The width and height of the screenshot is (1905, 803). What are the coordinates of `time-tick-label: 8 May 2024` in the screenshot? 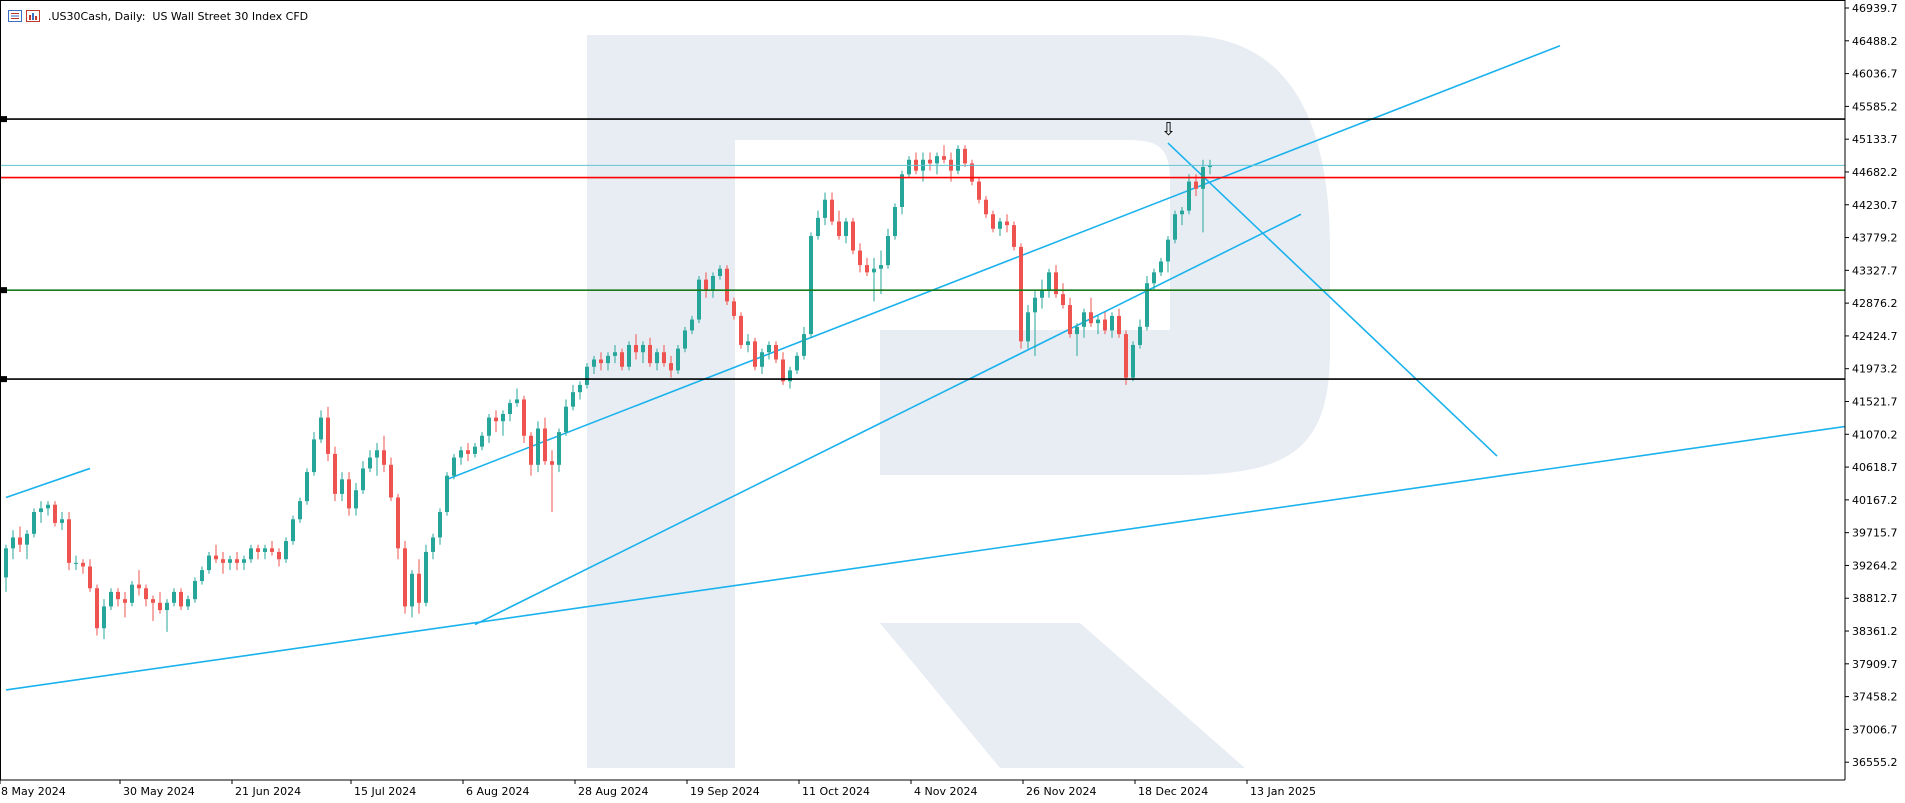 It's located at (33, 791).